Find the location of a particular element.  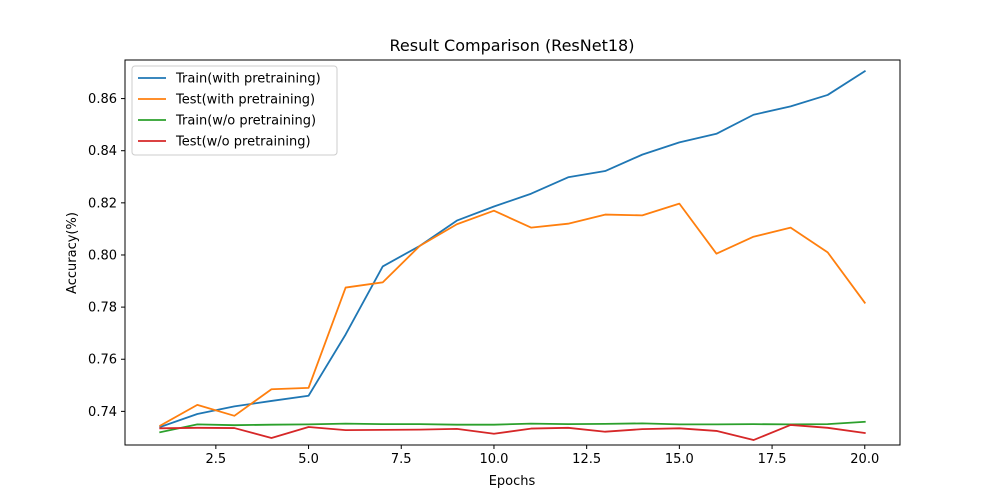

legend-label-3: Test(w/o pretraining) is located at coordinates (243, 142).